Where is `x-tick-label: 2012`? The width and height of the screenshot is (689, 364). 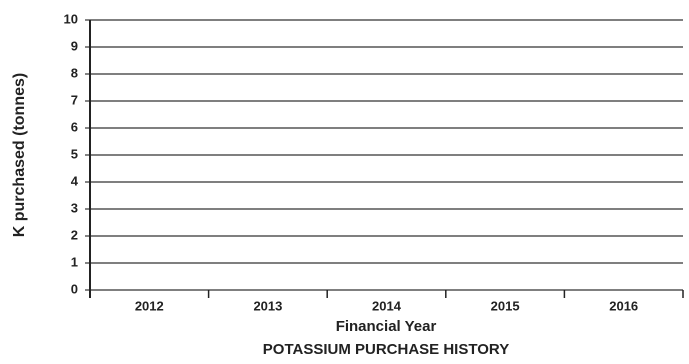 x-tick-label: 2012 is located at coordinates (149, 305).